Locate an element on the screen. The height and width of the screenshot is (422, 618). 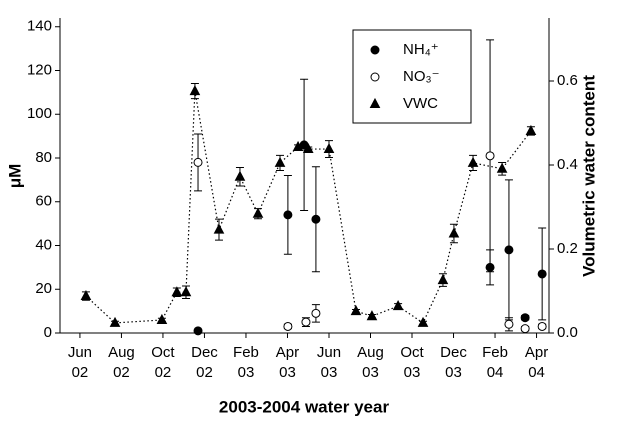
legend-label: NH₄⁺ is located at coordinates (421, 49).